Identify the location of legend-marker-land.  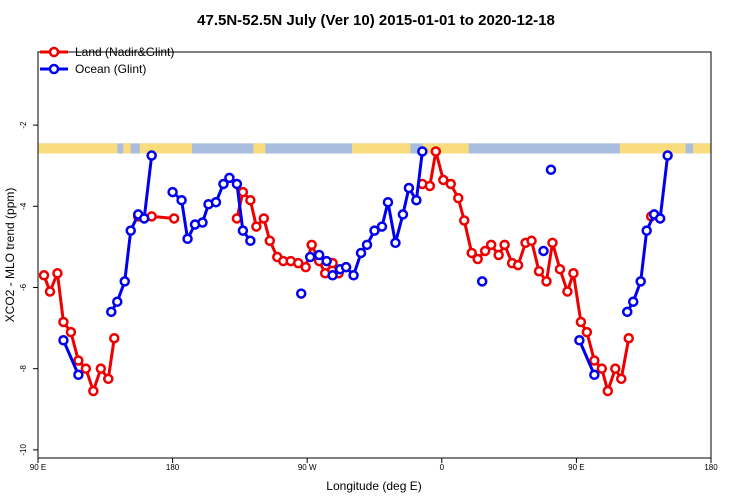
(54, 52).